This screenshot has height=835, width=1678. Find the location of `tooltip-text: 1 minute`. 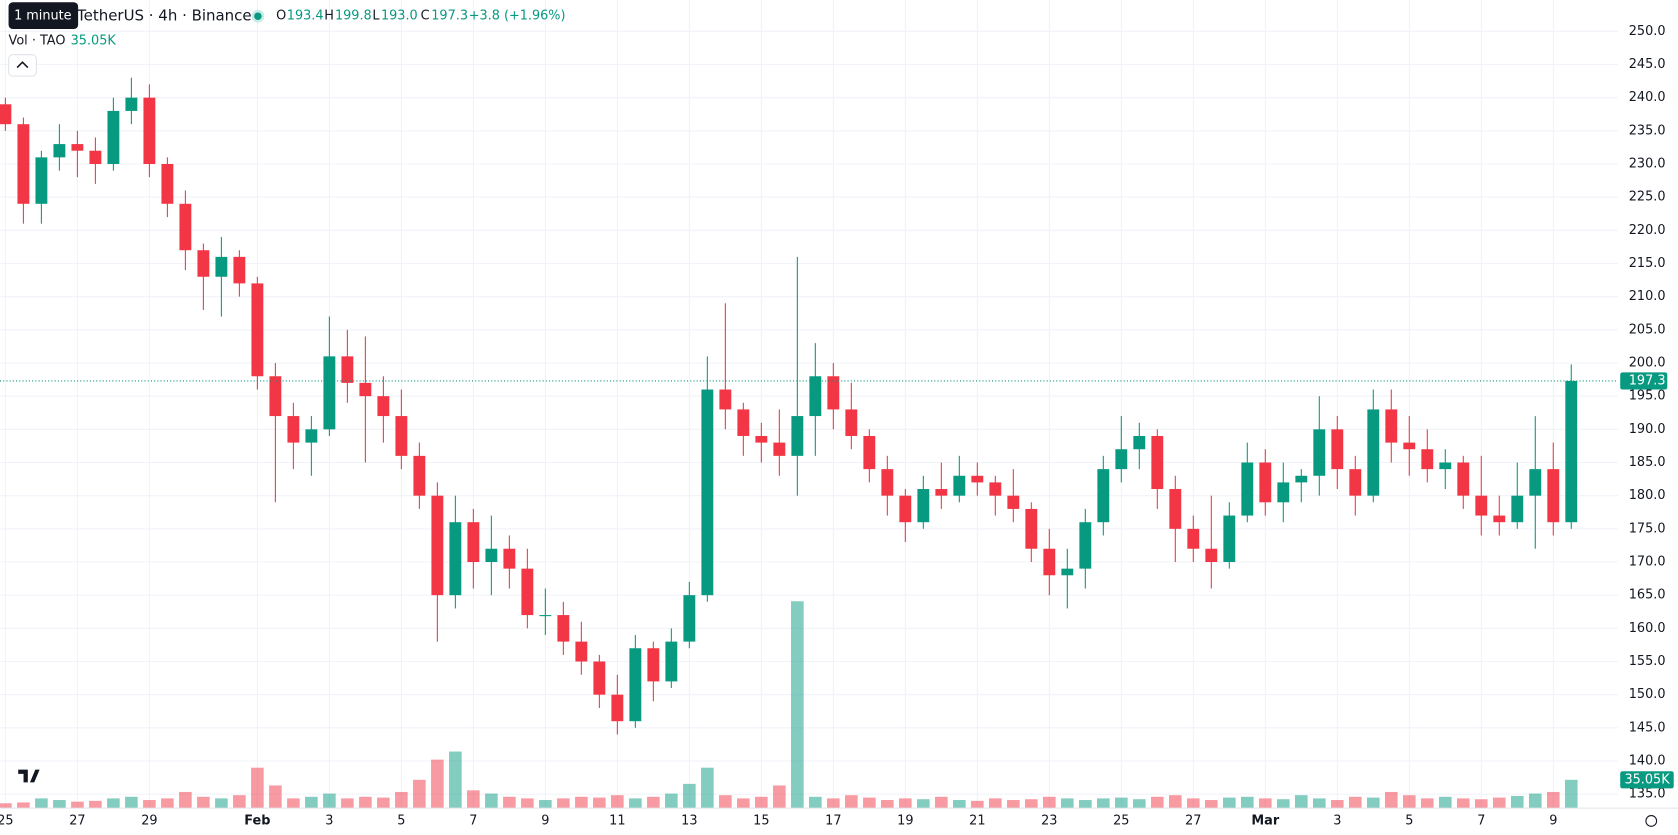

tooltip-text: 1 minute is located at coordinates (43, 16).